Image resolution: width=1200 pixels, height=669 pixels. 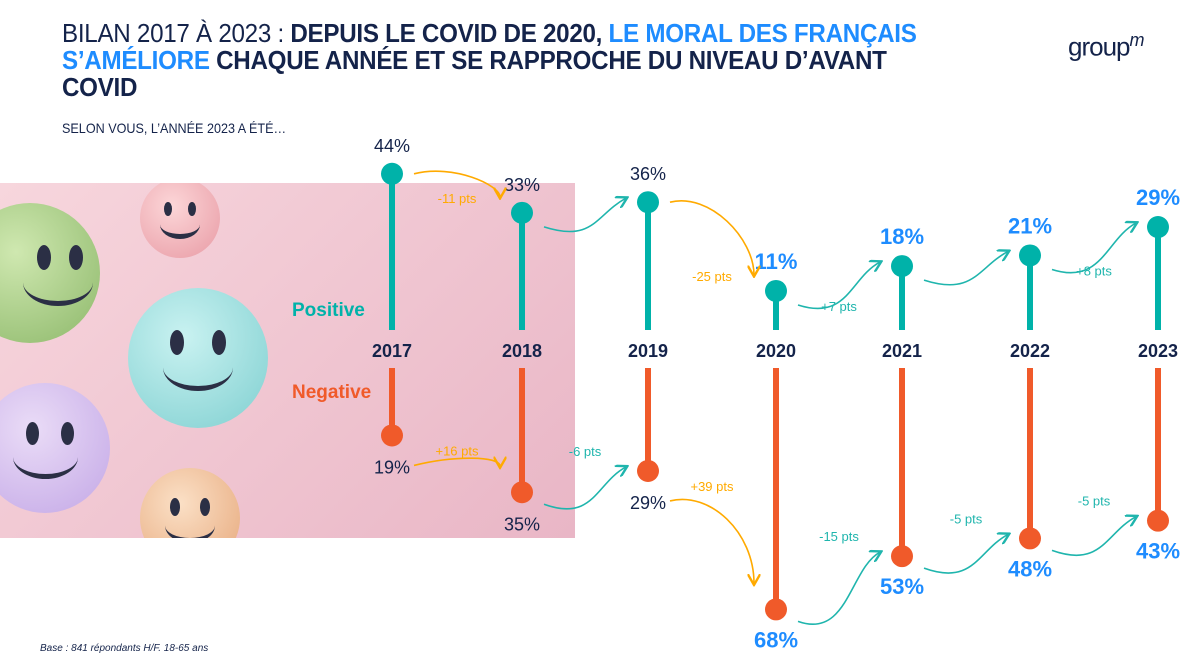 What do you see at coordinates (902, 351) in the screenshot?
I see `year-label: 2021` at bounding box center [902, 351].